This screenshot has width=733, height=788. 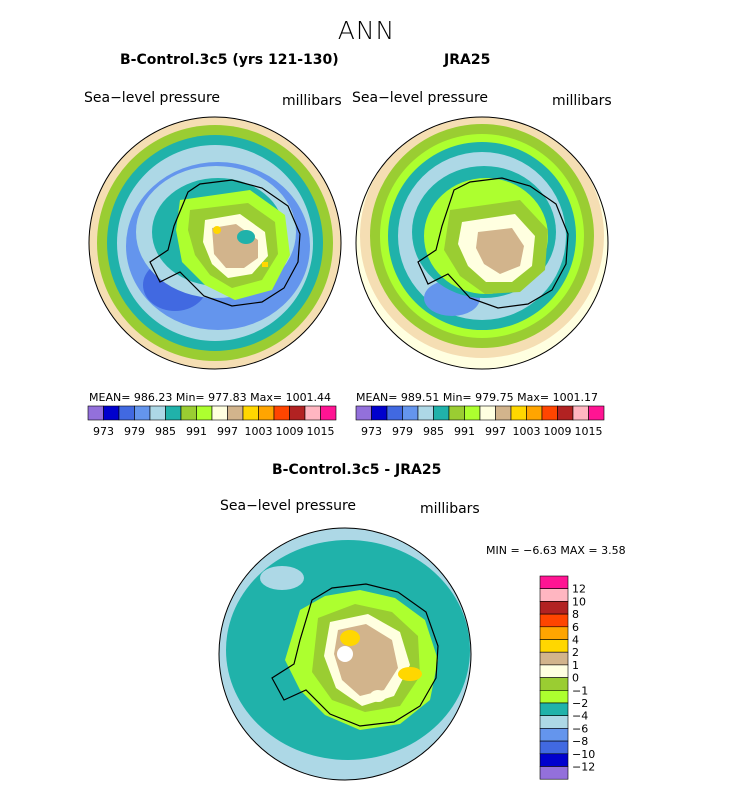 What do you see at coordinates (165, 431) in the screenshot?
I see `model-colorbar-label: 985` at bounding box center [165, 431].